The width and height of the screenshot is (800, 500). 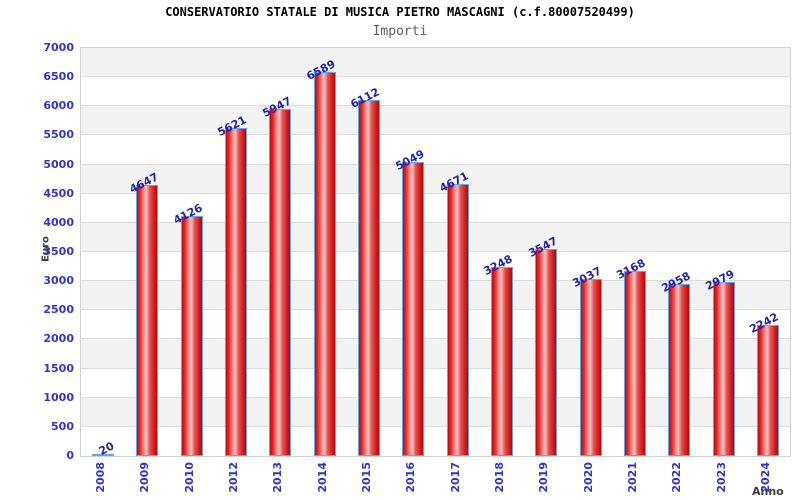 I want to click on y-tick-label: 500, so click(x=62, y=426).